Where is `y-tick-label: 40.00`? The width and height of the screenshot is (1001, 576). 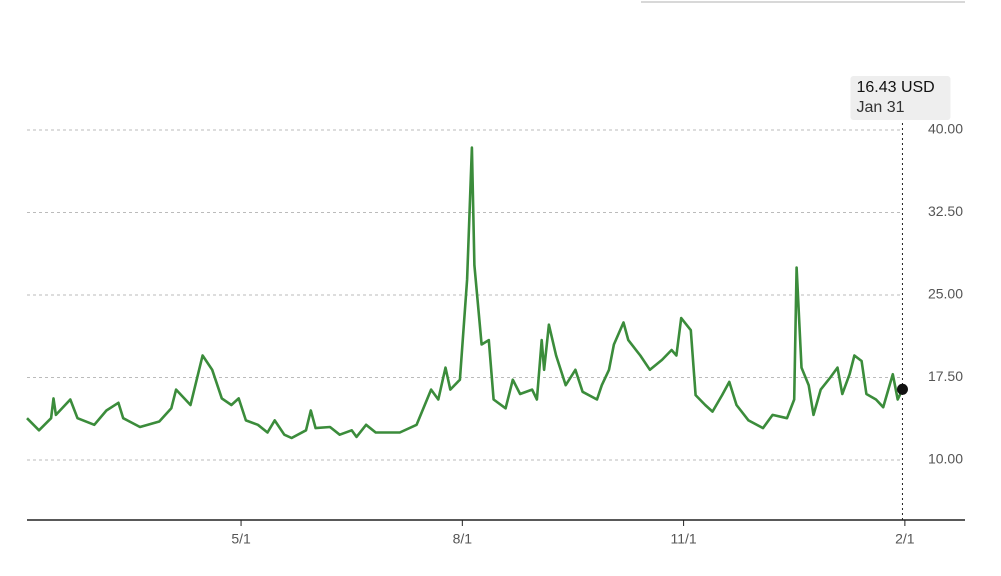 y-tick-label: 40.00 is located at coordinates (945, 129).